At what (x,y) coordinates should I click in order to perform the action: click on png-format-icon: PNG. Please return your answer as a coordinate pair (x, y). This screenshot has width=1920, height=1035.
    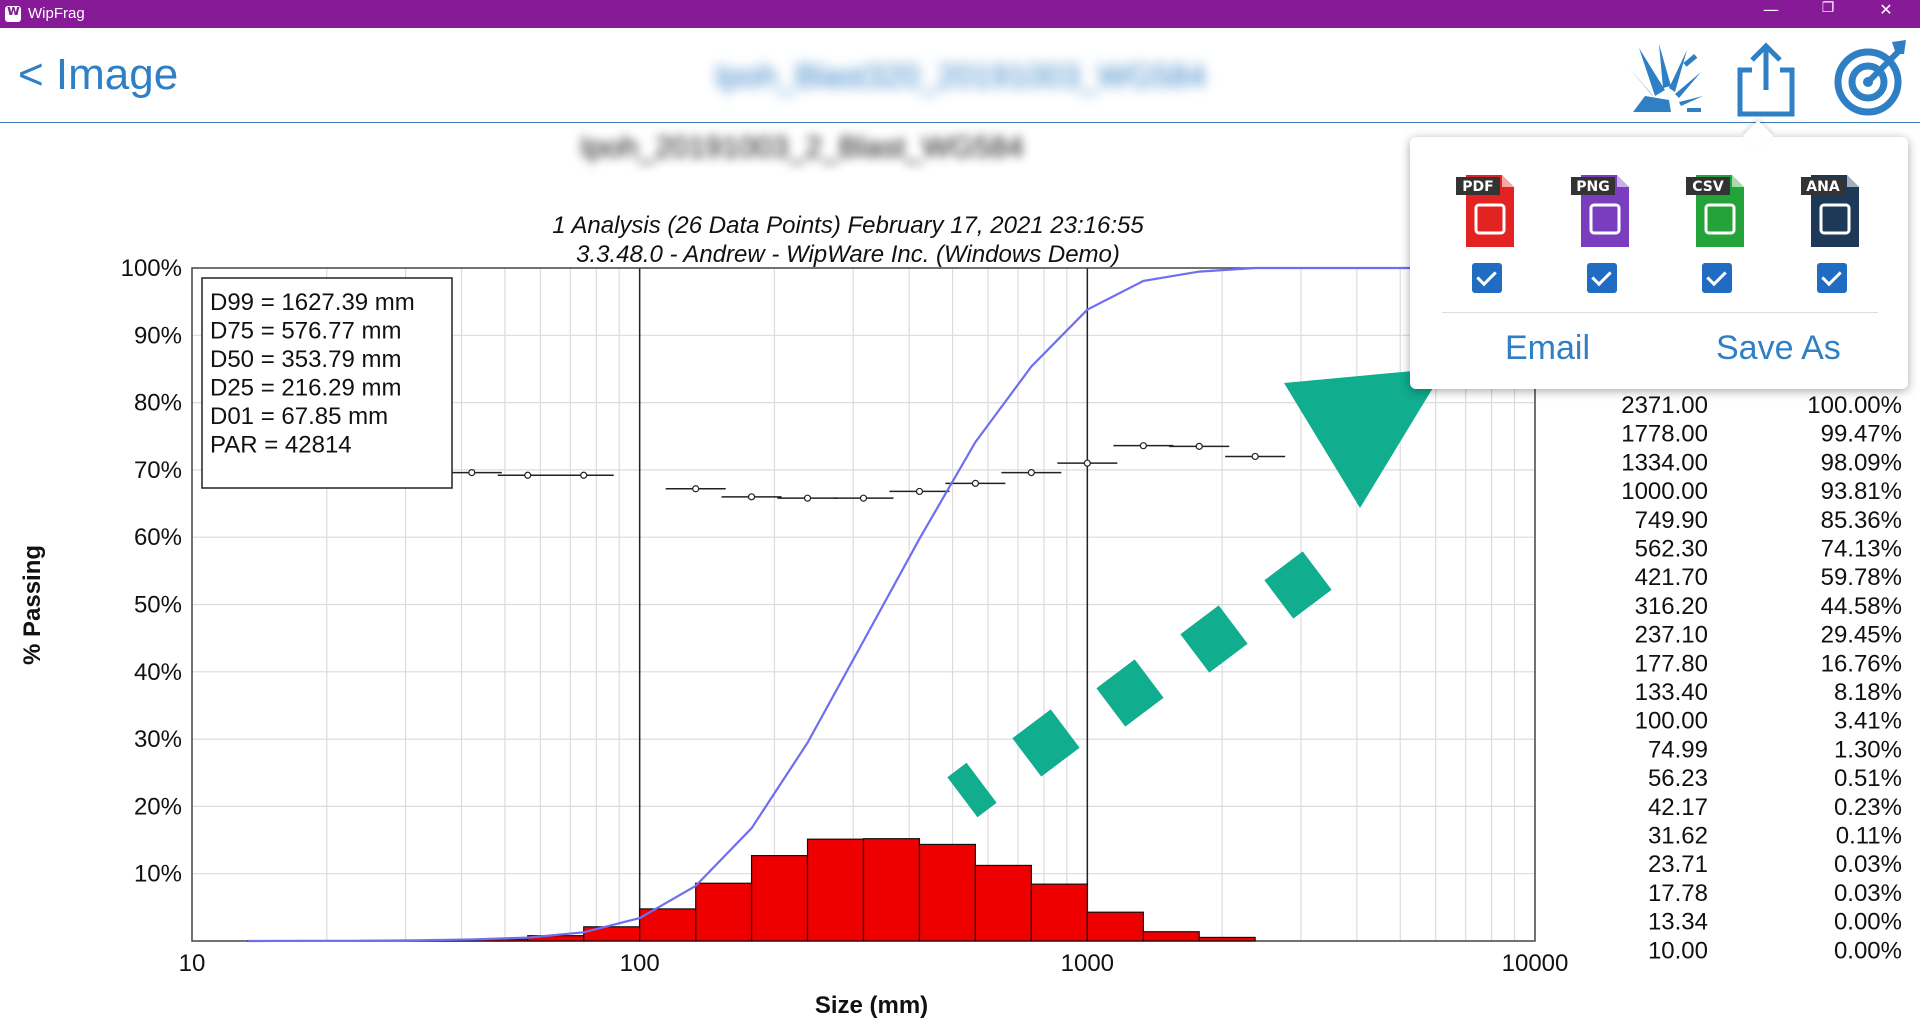
    Looking at the image, I should click on (1602, 209).